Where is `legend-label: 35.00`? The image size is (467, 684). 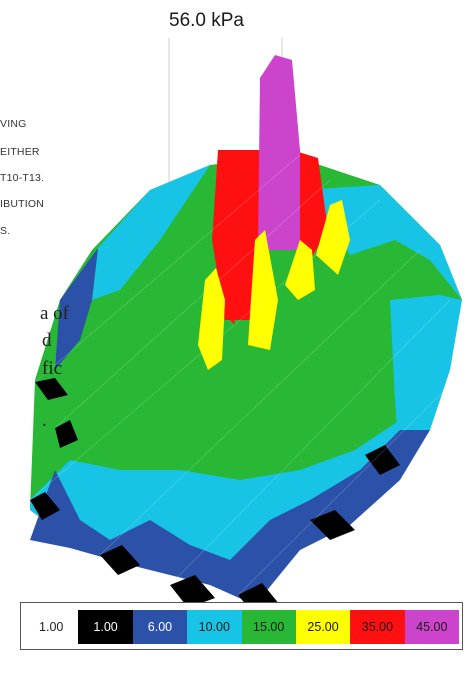 legend-label: 35.00 is located at coordinates (377, 627).